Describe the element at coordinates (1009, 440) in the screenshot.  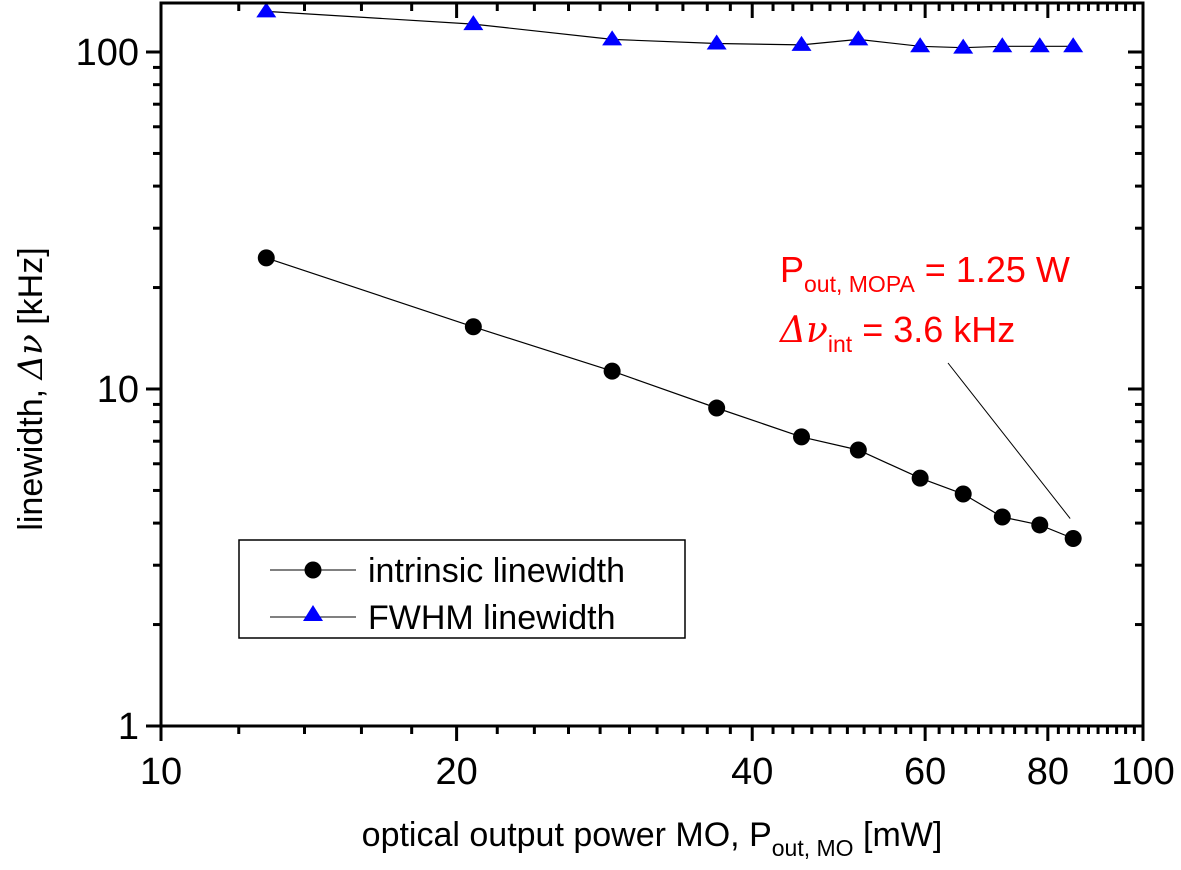
I see `annotation-pointer-line` at that location.